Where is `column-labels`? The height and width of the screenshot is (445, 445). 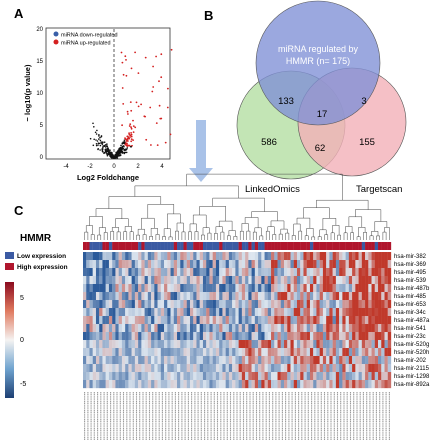 column-labels is located at coordinates (237, 416).